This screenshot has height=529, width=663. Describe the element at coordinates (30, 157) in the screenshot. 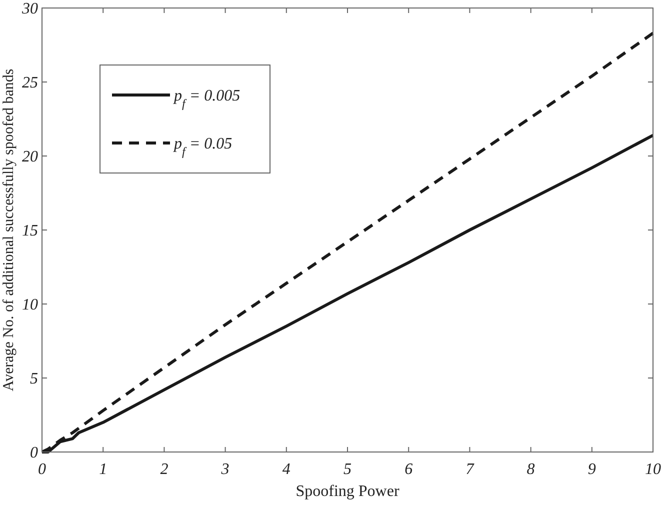

I see `y-tick-label: 20` at that location.